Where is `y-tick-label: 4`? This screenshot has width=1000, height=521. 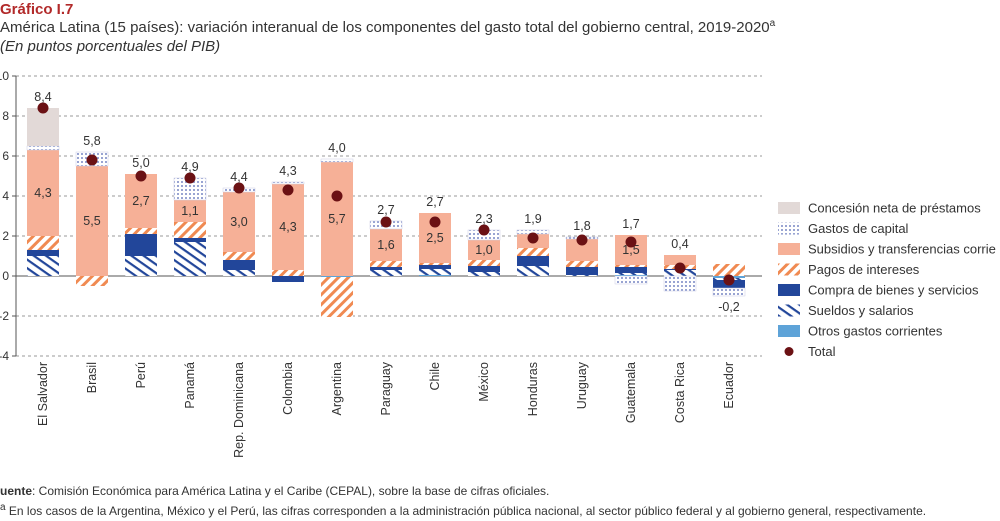 y-tick-label: 4 is located at coordinates (5, 196).